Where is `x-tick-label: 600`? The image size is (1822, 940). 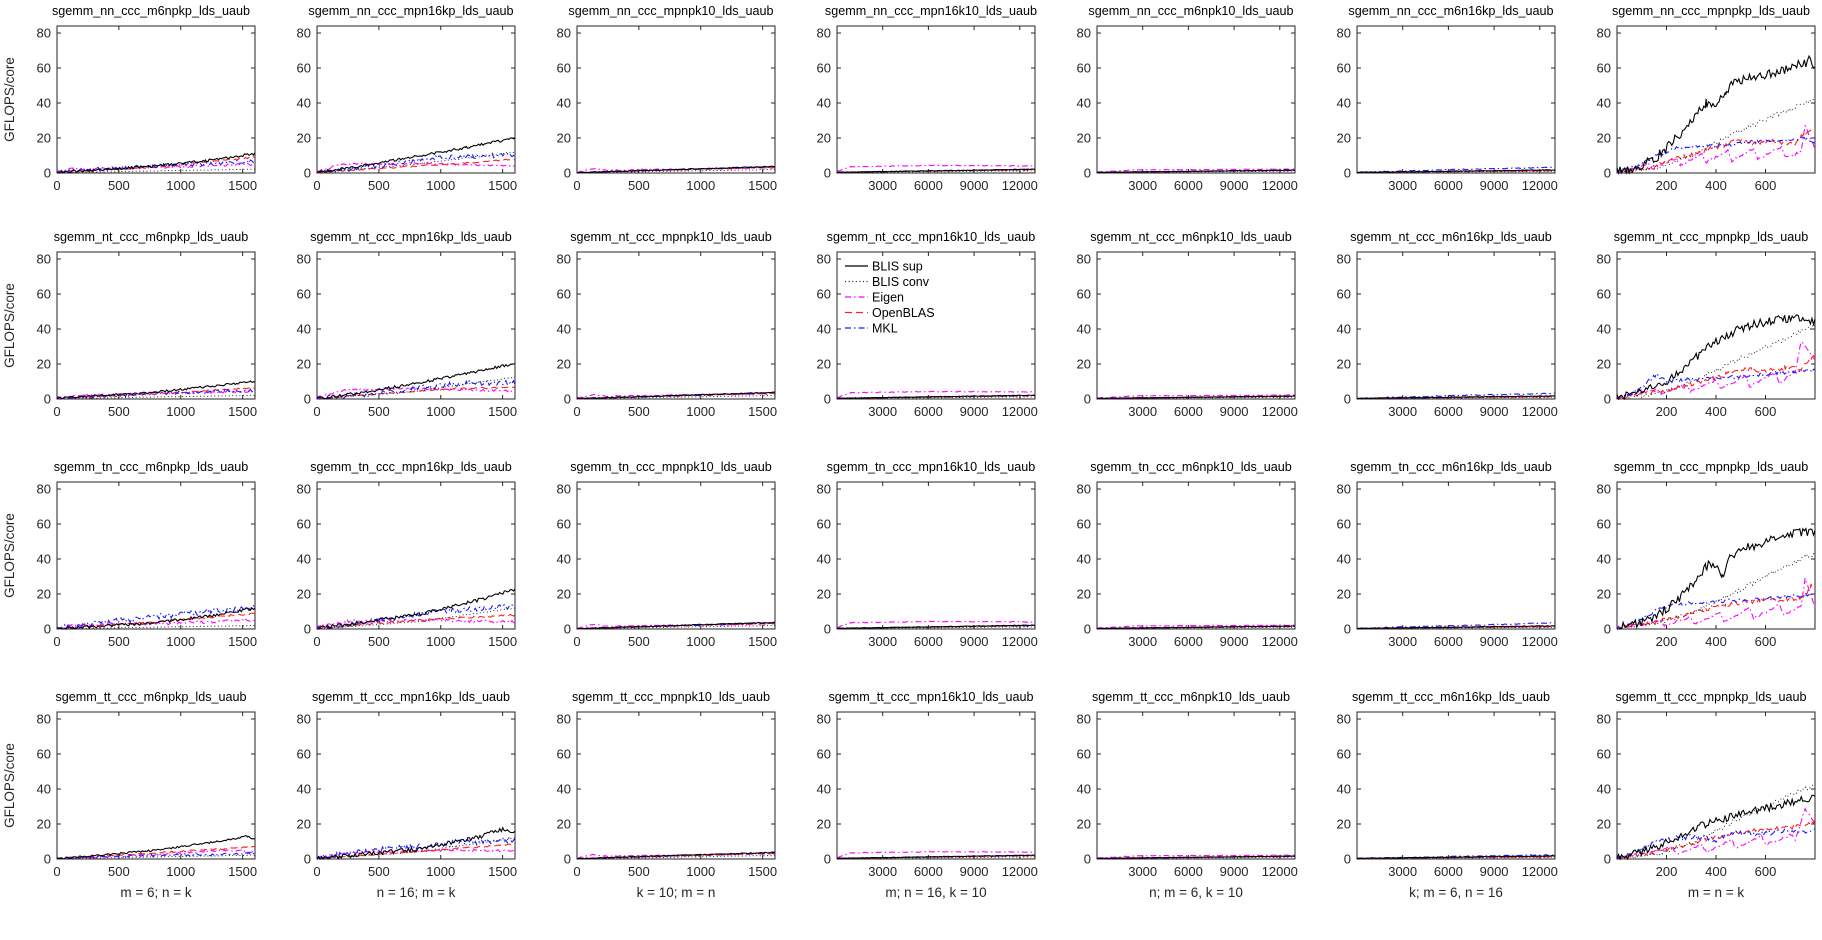
x-tick-label: 600 is located at coordinates (1766, 185).